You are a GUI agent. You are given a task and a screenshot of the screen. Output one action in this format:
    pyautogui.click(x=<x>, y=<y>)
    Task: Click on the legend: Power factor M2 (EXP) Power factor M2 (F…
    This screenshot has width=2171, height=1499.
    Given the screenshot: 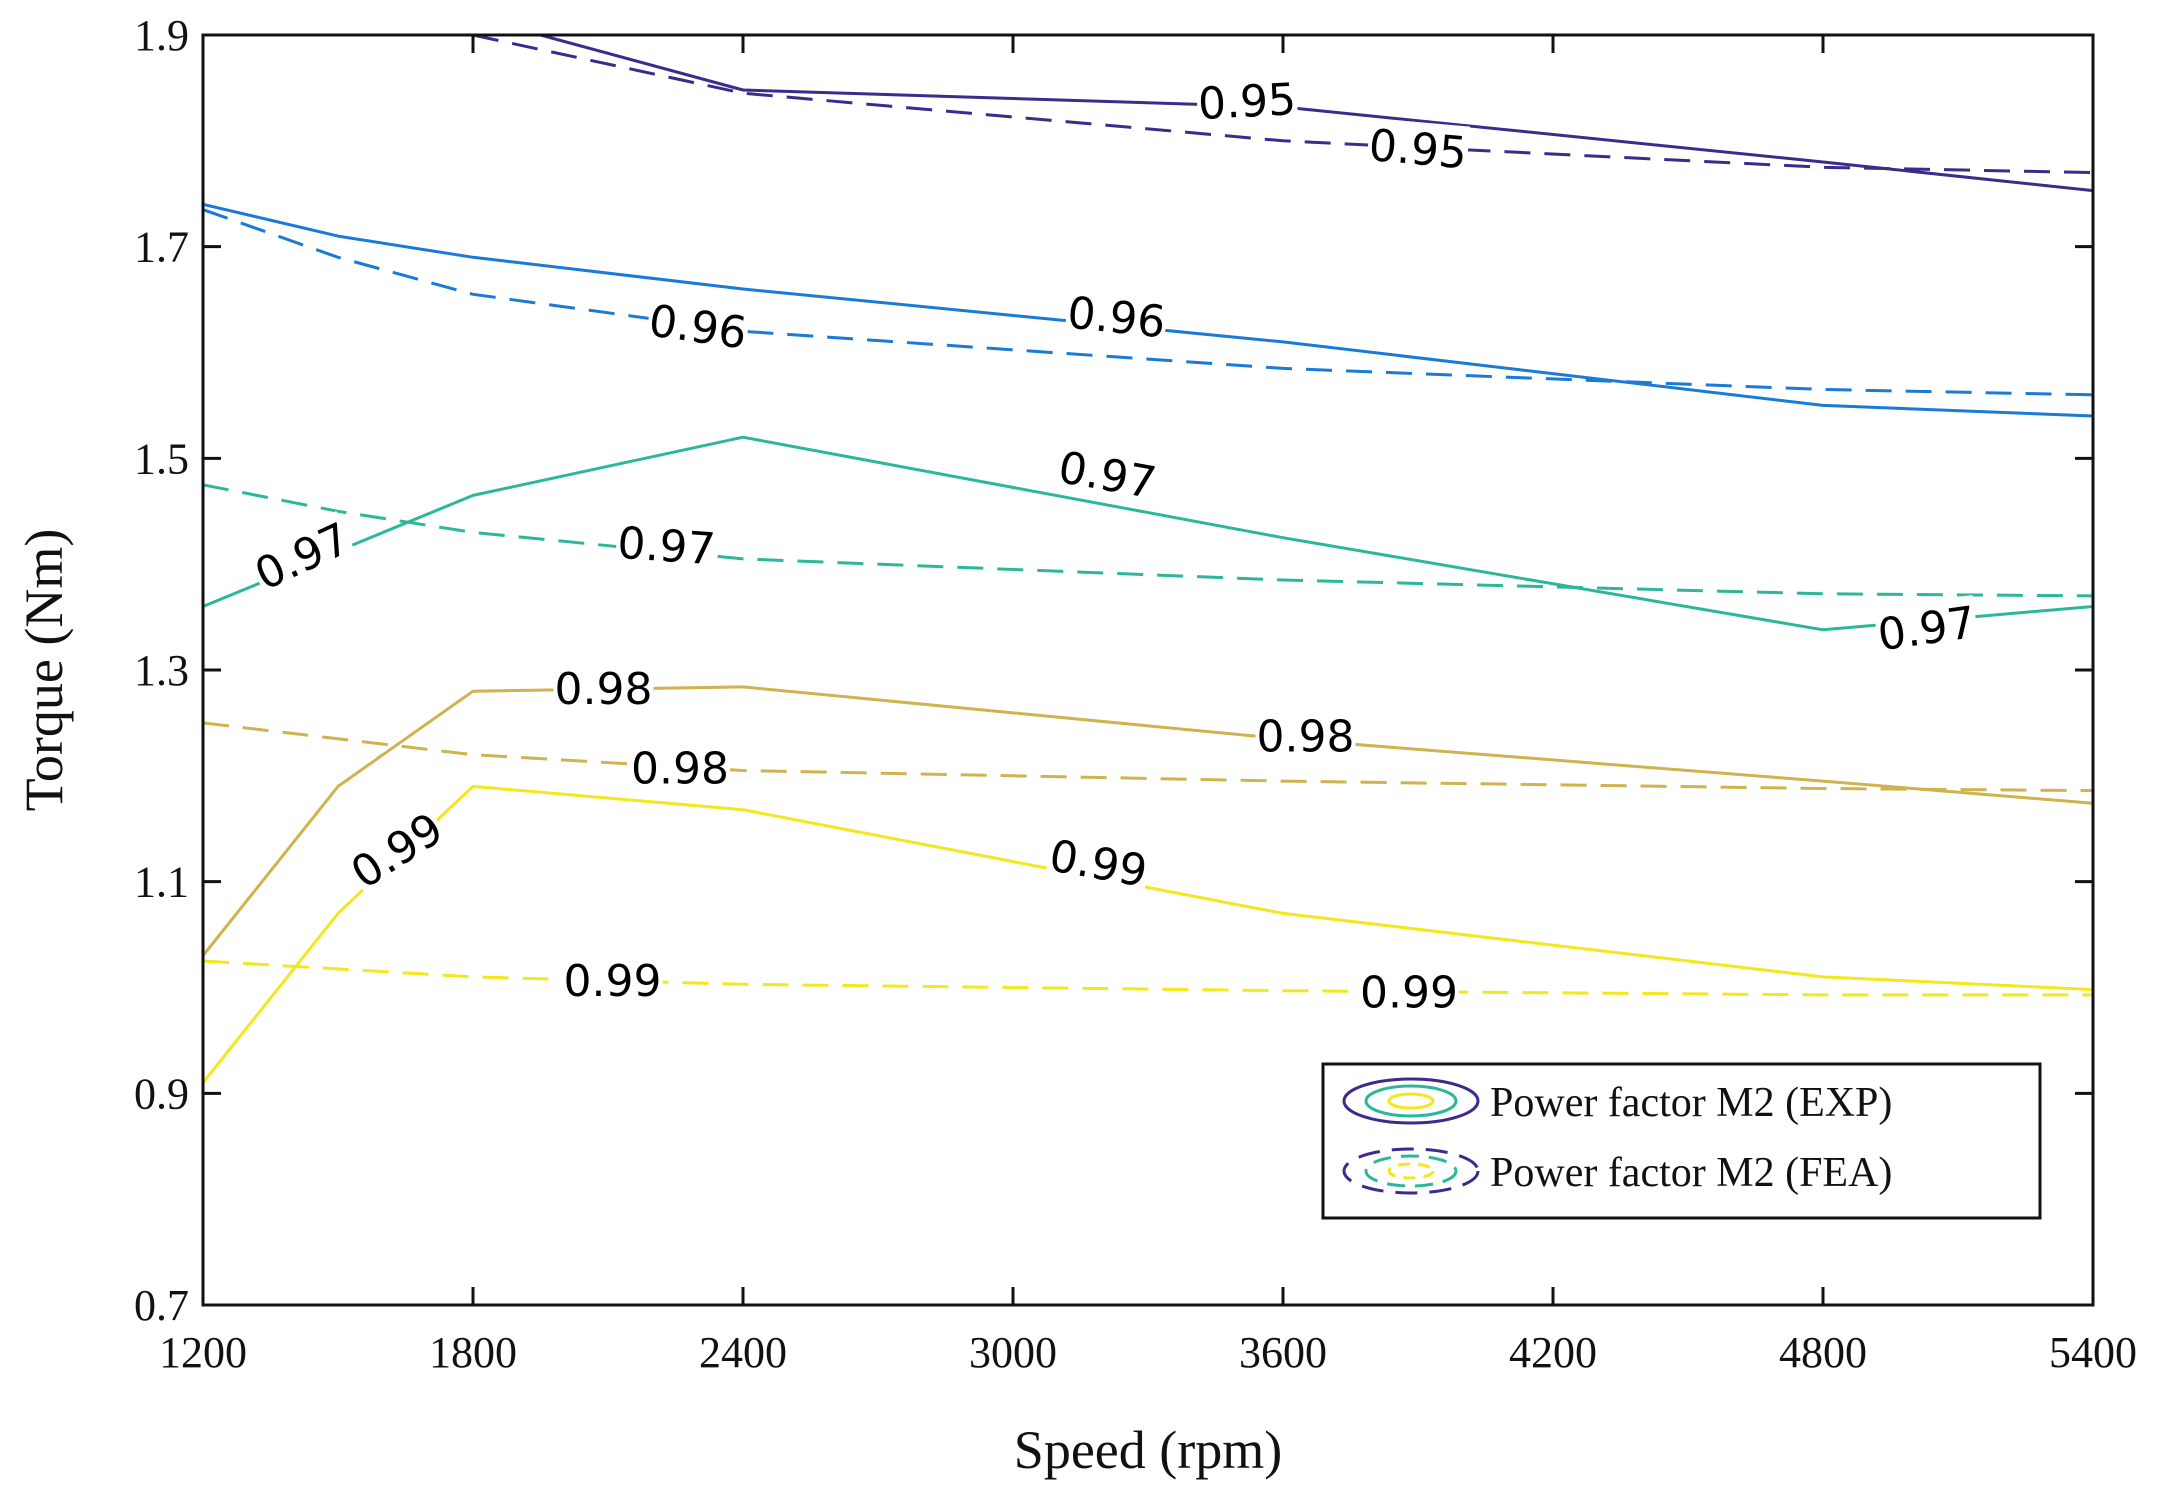 What is the action you would take?
    pyautogui.click(x=1681, y=1141)
    